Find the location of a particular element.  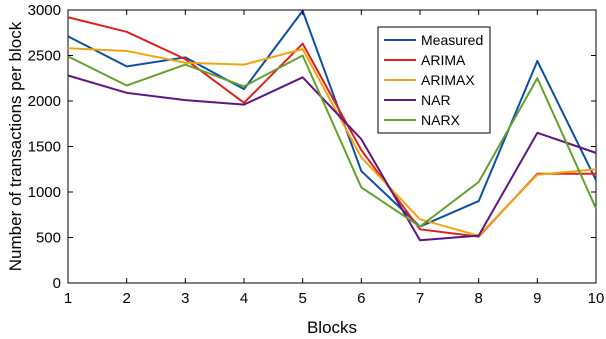

x-axis-label: Blocks is located at coordinates (332, 327).